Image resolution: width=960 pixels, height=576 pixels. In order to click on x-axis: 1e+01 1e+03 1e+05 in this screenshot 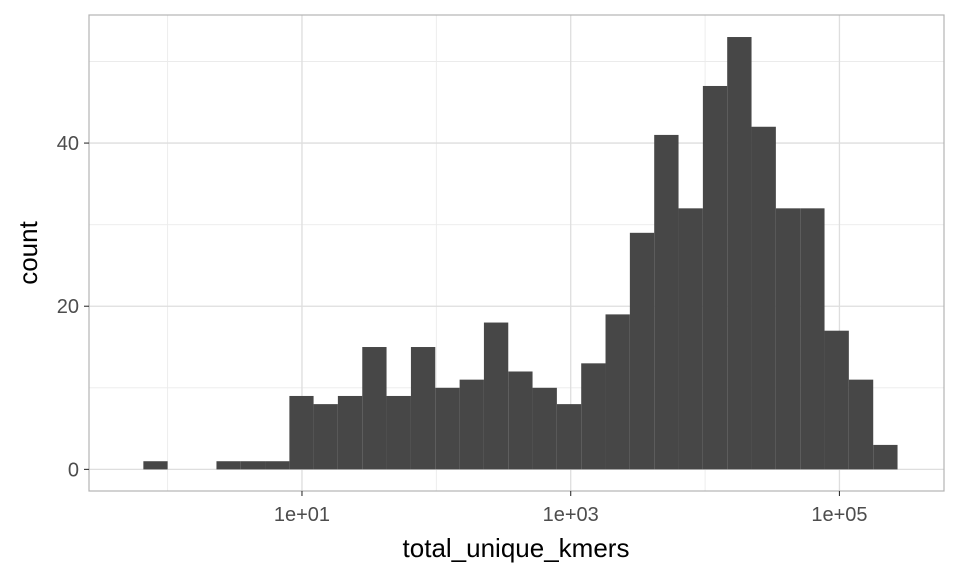, I will do `click(571, 508)`.